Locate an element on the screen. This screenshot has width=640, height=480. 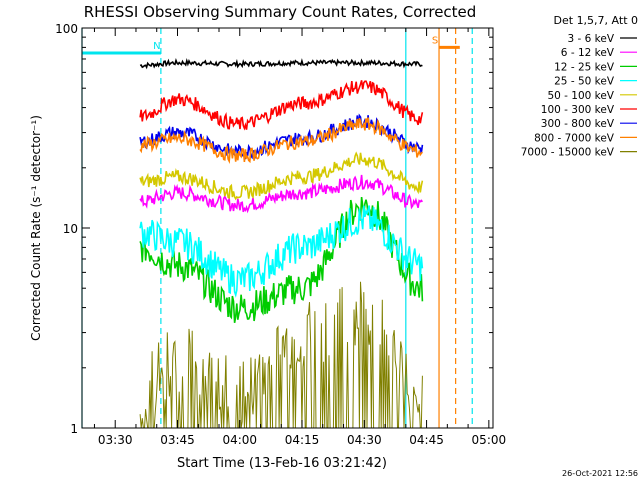
x-tick-label: 04:15 is located at coordinates (302, 440).